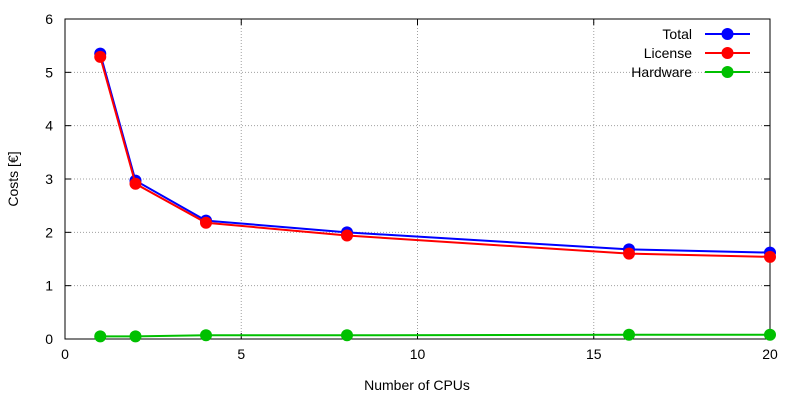 Image resolution: width=800 pixels, height=405 pixels. I want to click on series-hardware, so click(435, 335).